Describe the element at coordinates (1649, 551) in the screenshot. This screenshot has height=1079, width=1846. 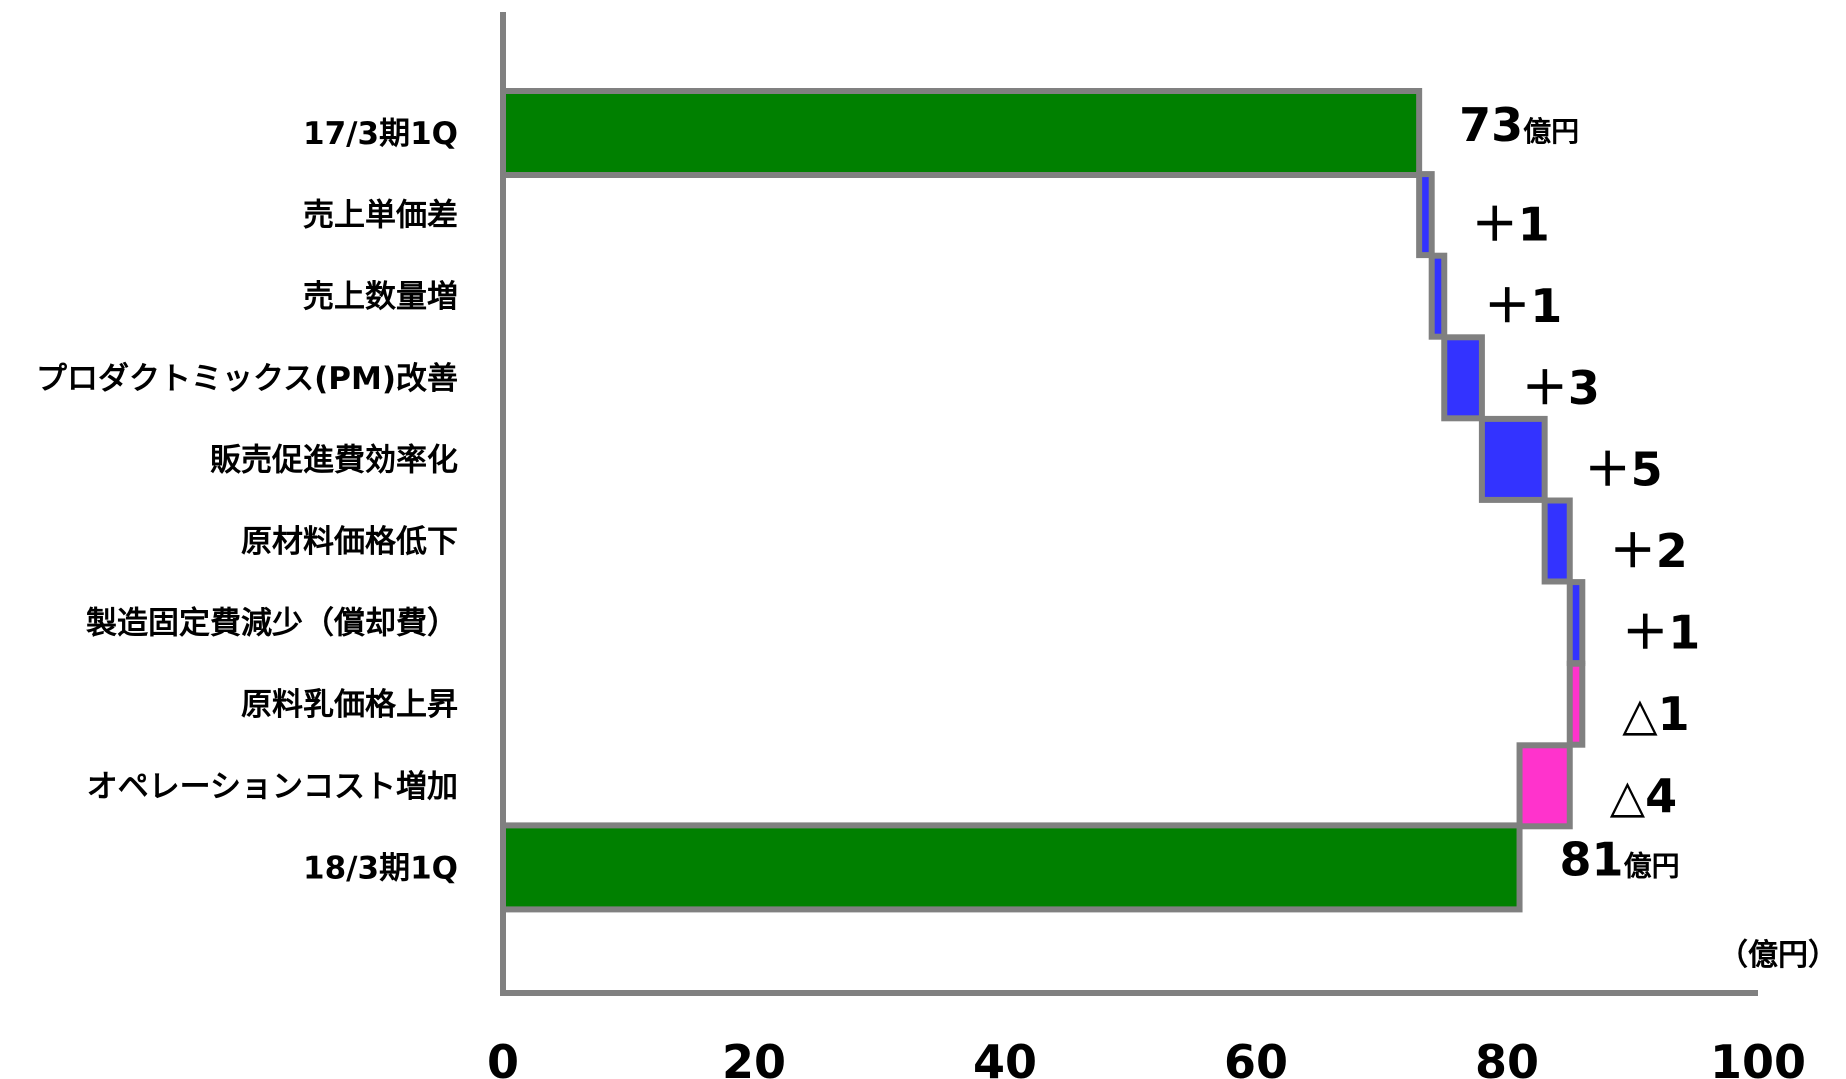
I see `value-label: ＋2` at that location.